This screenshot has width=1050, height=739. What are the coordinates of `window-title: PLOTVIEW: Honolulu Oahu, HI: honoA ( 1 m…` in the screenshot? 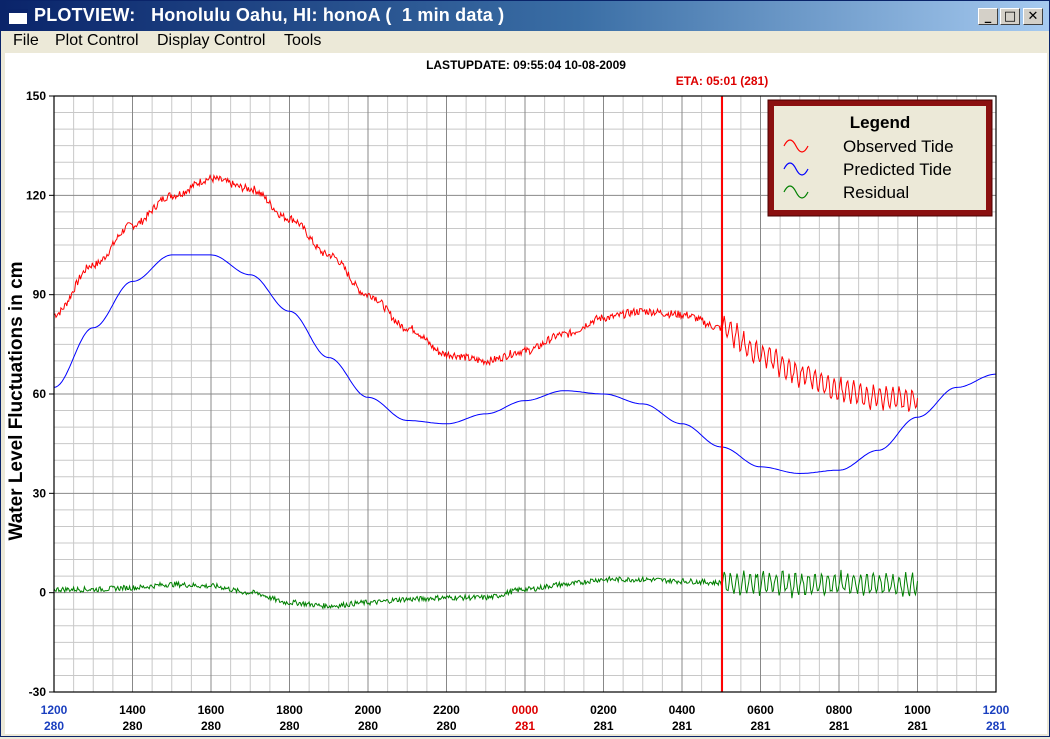 It's located at (269, 15).